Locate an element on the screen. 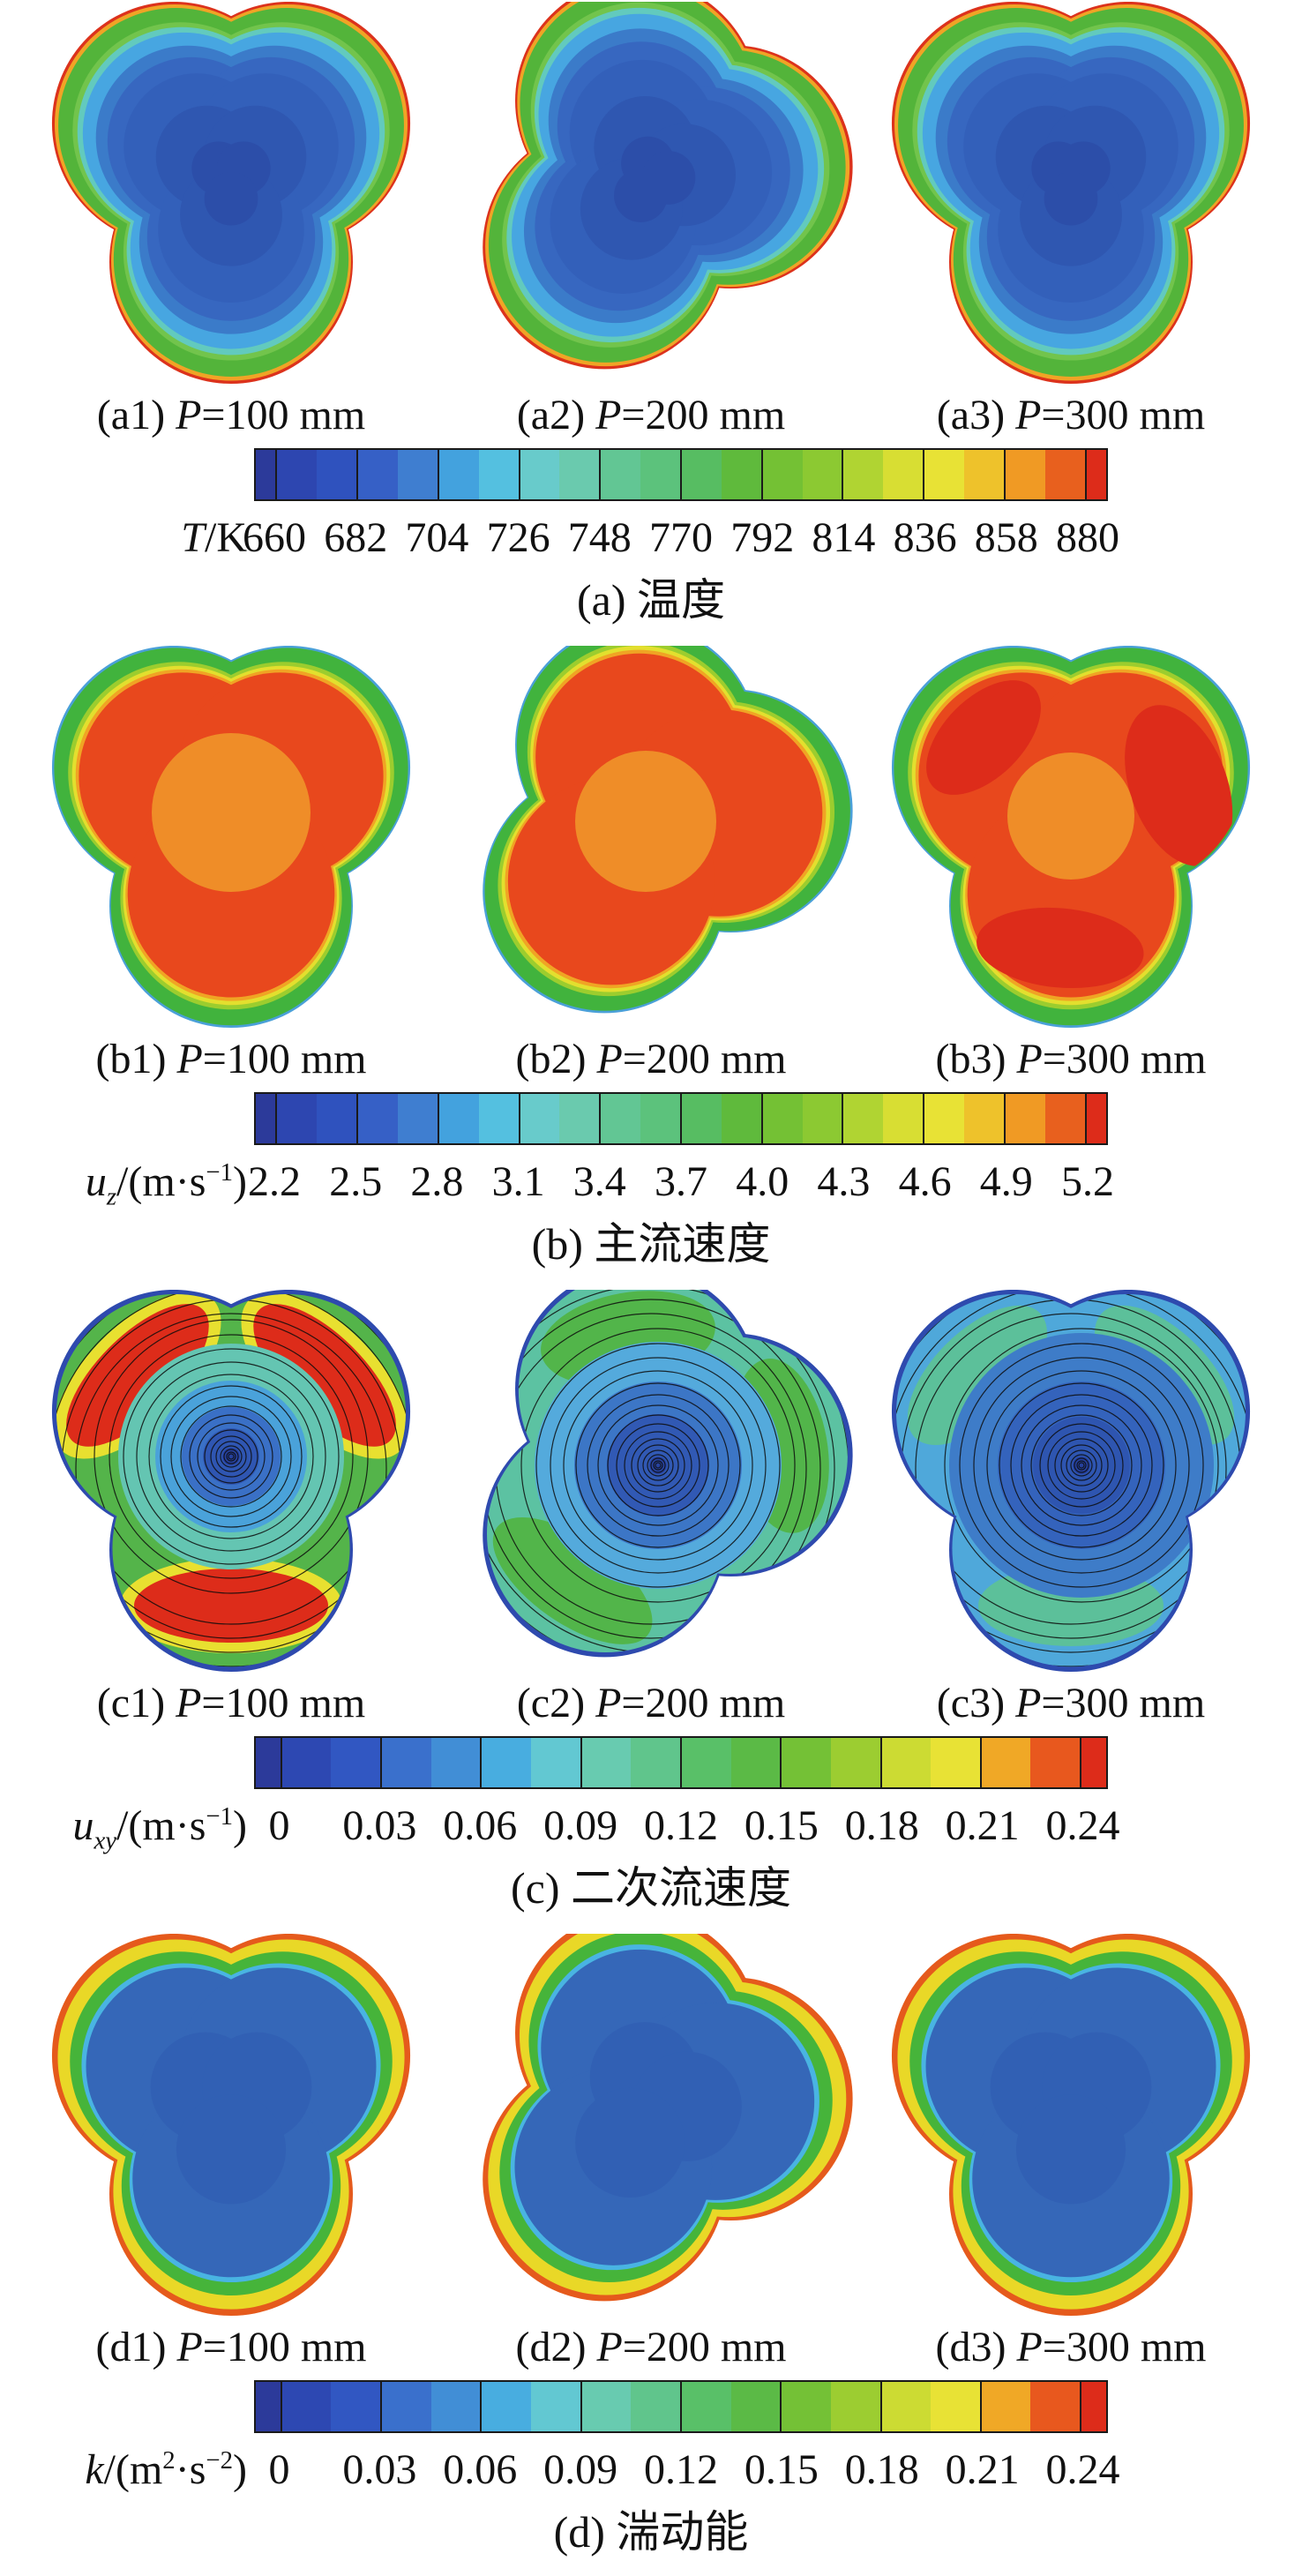 The width and height of the screenshot is (1302, 2576). panel-caption-d2: (d2) P=200 mm is located at coordinates (651, 2347).